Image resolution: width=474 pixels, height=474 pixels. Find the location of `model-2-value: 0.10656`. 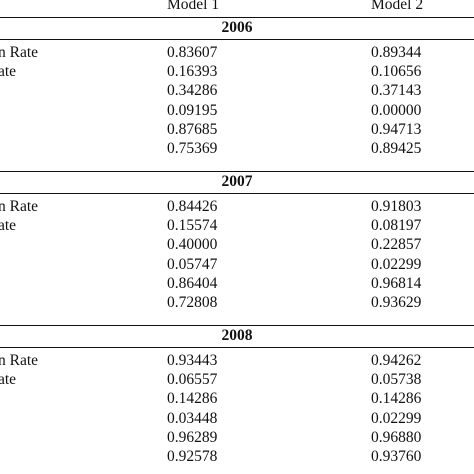

model-2-value: 0.10656 is located at coordinates (396, 72).